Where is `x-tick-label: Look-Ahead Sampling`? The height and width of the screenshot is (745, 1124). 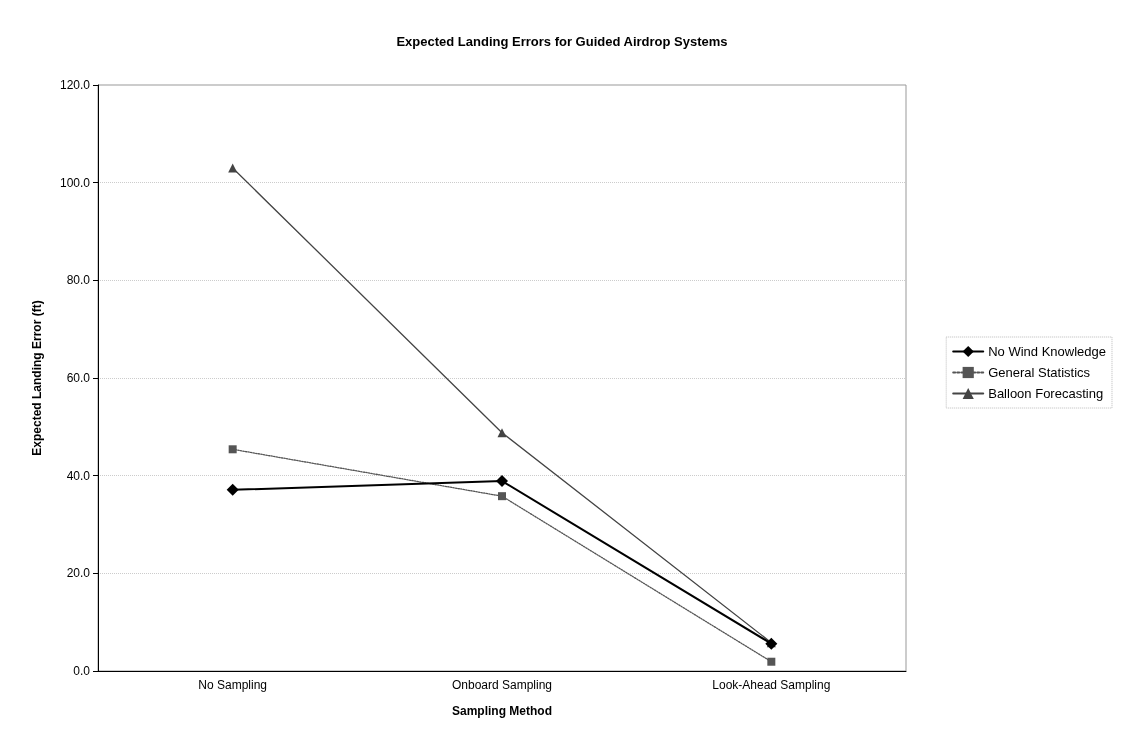 x-tick-label: Look-Ahead Sampling is located at coordinates (771, 685).